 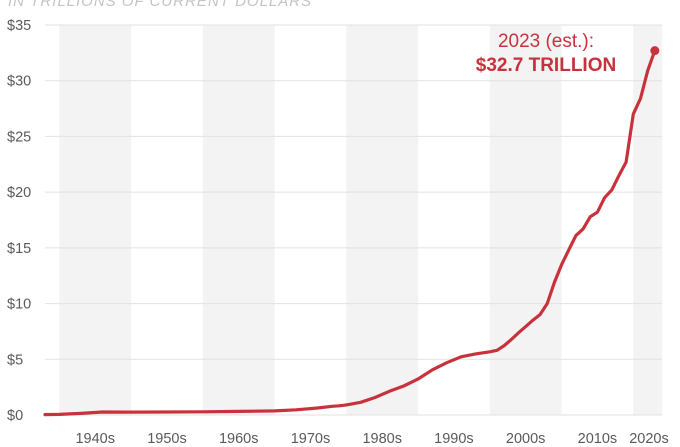 I want to click on x-tick-label: 1980s, so click(x=382, y=439).